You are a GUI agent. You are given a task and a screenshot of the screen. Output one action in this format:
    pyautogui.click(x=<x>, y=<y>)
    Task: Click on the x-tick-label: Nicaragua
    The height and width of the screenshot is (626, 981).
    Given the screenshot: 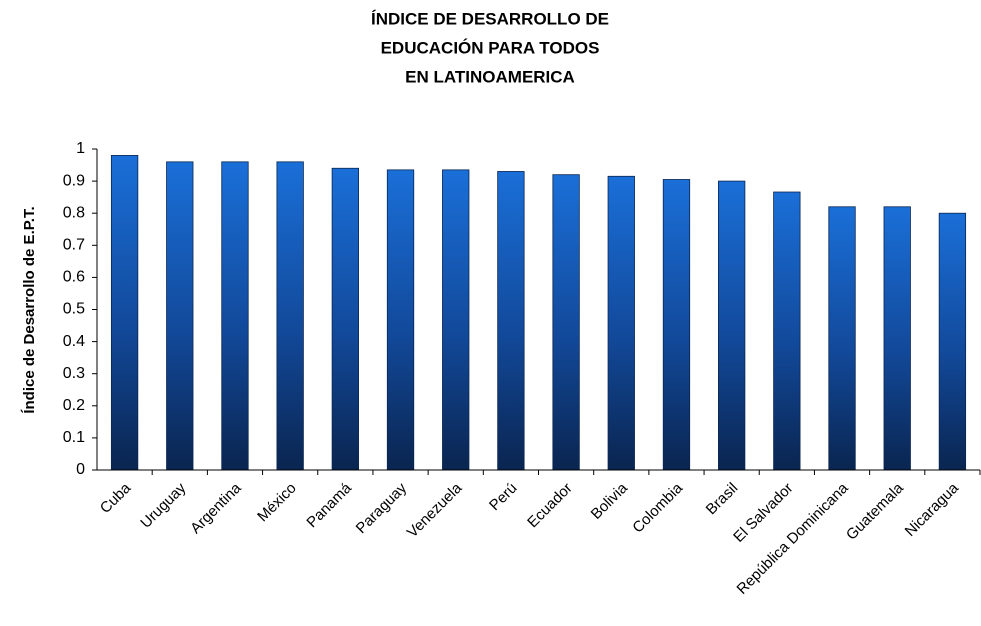 What is the action you would take?
    pyautogui.click(x=932, y=509)
    